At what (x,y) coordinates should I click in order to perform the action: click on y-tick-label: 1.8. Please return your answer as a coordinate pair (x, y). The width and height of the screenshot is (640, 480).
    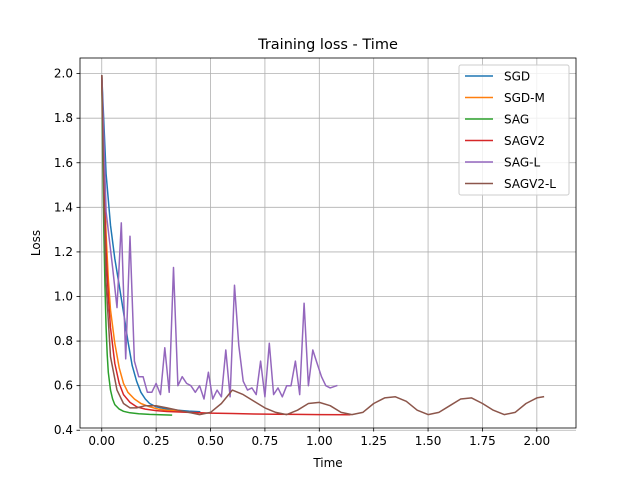
    Looking at the image, I should click on (63, 118).